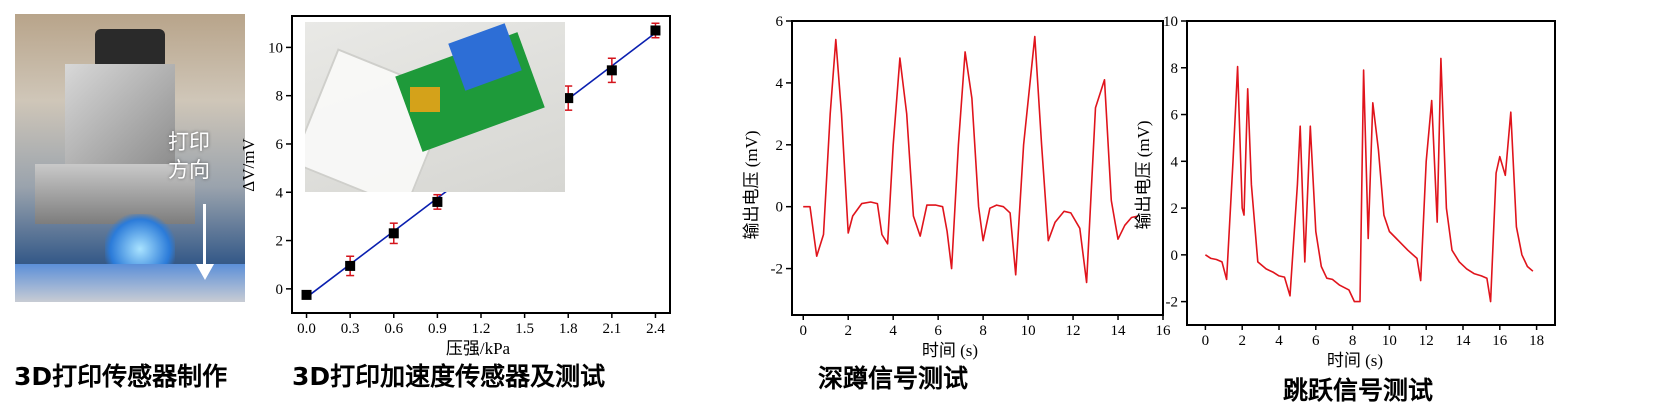 This screenshot has width=1677, height=417. What do you see at coordinates (893, 378) in the screenshot?
I see `caption-squat: 深蹲信号测试` at bounding box center [893, 378].